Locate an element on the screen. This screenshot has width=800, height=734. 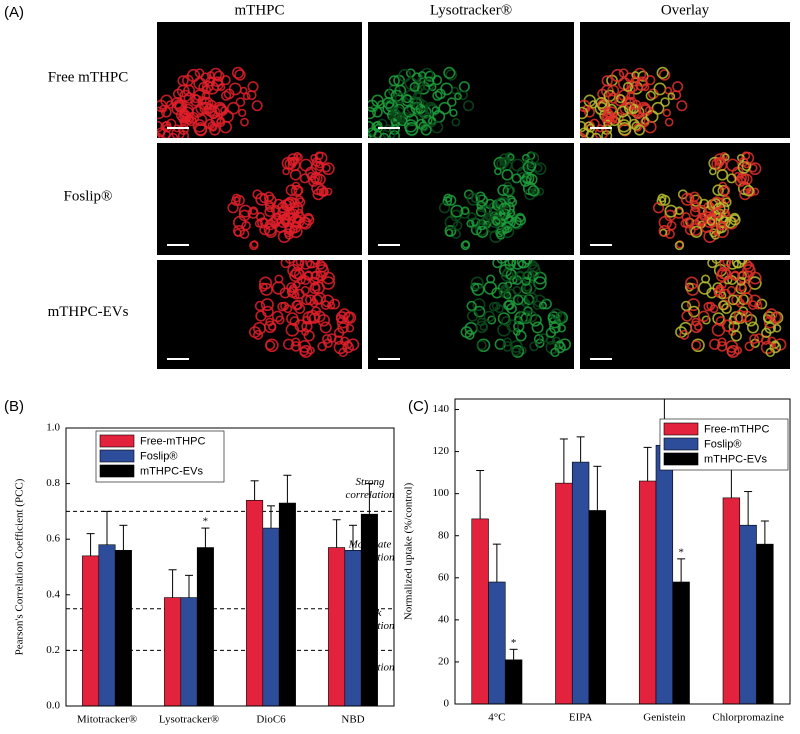
image-background is located at coordinates (259, 314).